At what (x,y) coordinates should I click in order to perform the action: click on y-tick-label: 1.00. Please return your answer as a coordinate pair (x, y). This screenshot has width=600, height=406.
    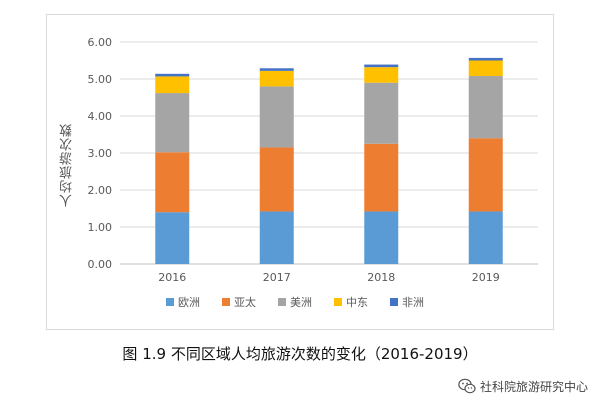
    Looking at the image, I should click on (100, 227).